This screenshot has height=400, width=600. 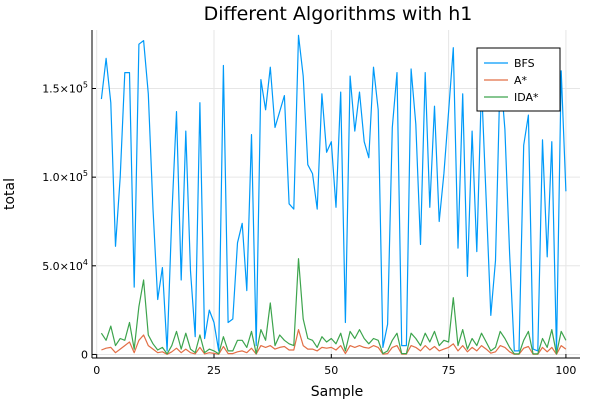 I want to click on y-tick-label: 0, so click(x=84, y=354).